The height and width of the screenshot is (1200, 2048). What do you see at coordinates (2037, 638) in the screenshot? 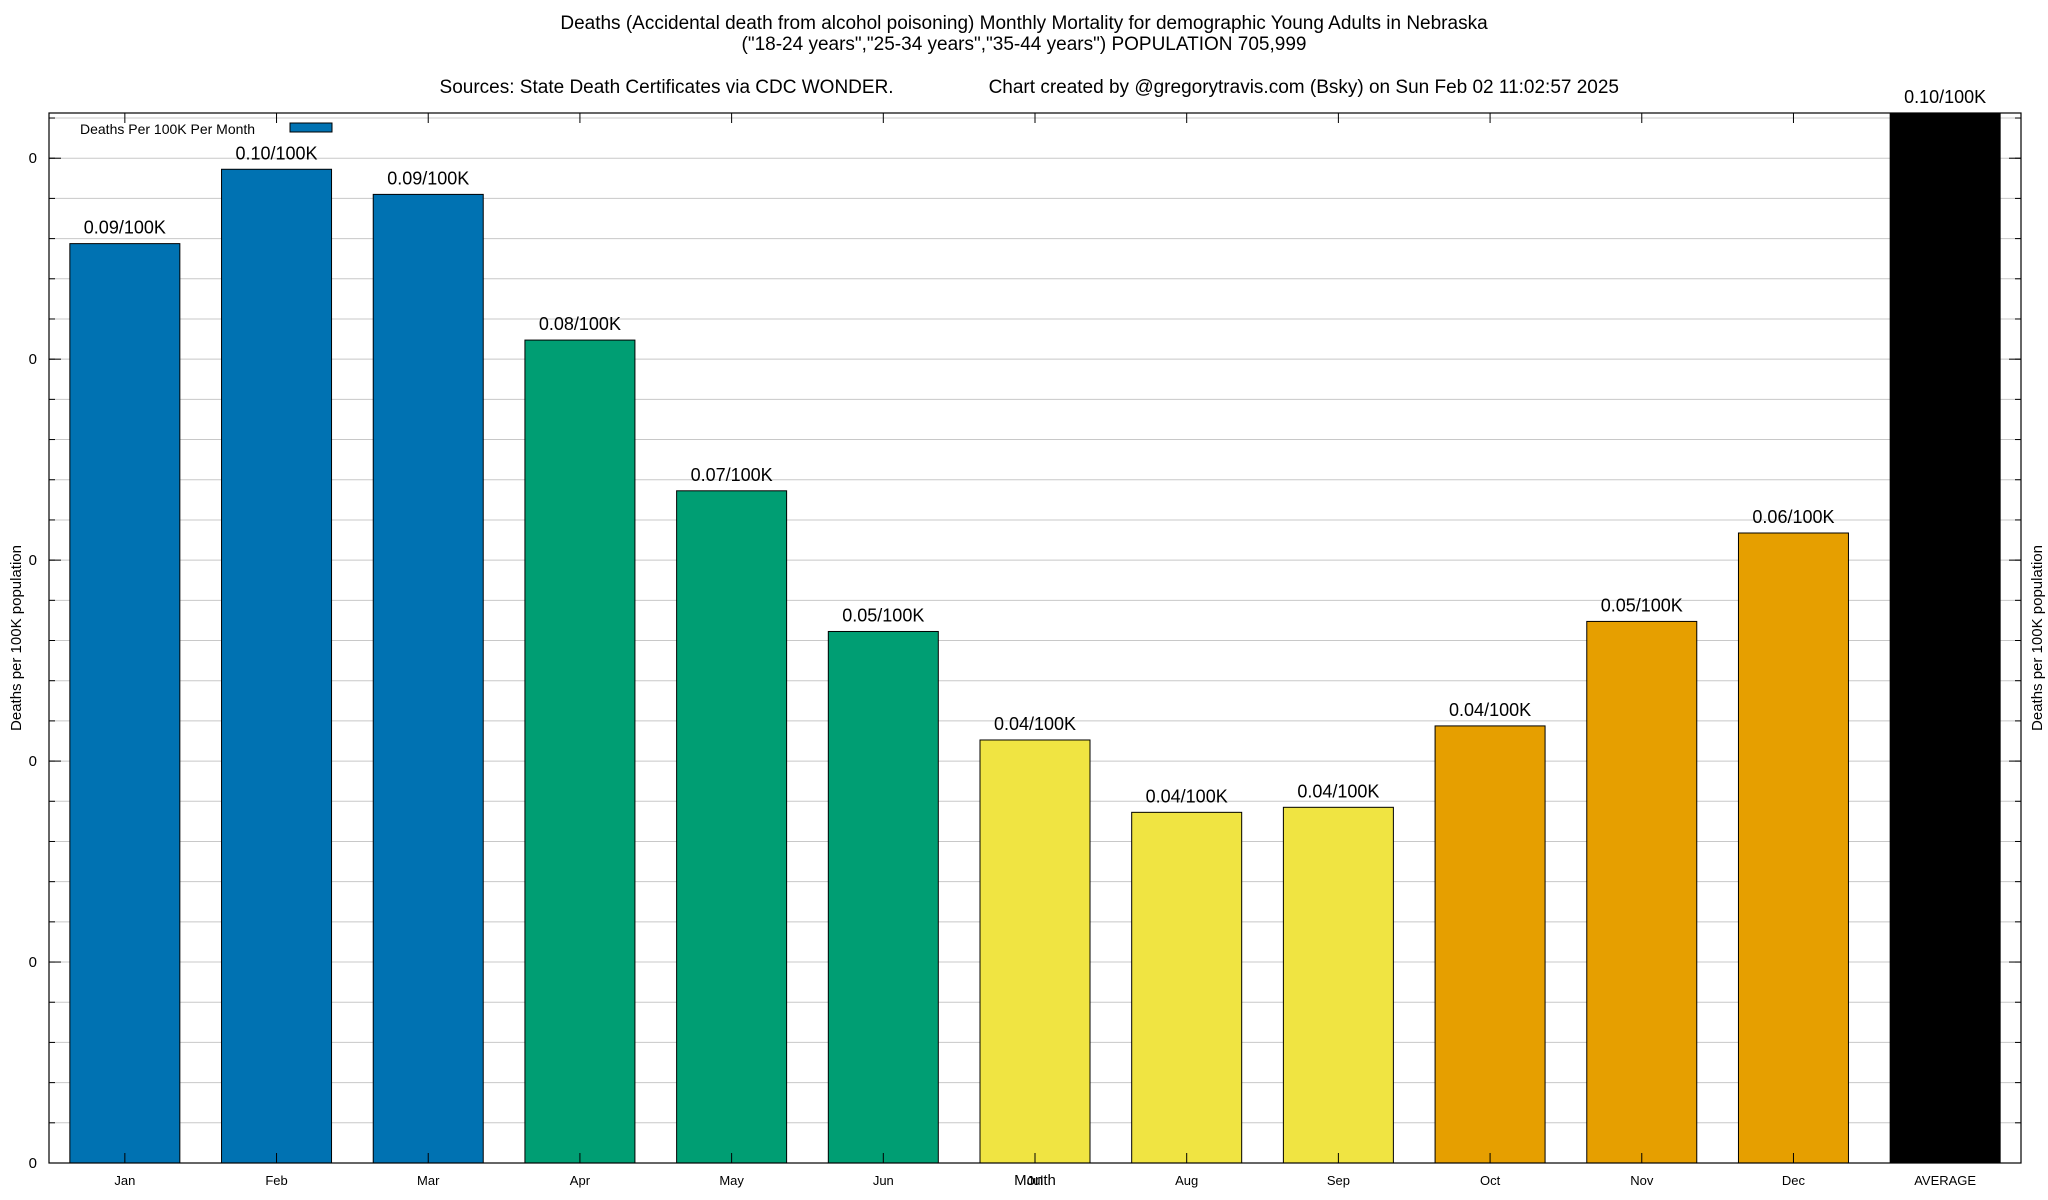
I see `y-axis-label-right: Deaths per 100K population` at bounding box center [2037, 638].